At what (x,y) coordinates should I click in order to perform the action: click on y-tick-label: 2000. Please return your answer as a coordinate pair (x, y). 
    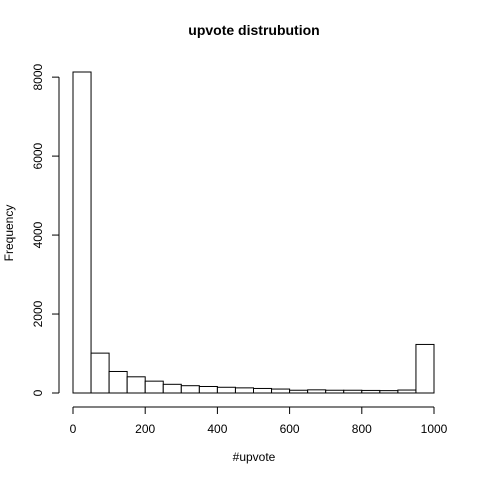
    Looking at the image, I should click on (38, 313).